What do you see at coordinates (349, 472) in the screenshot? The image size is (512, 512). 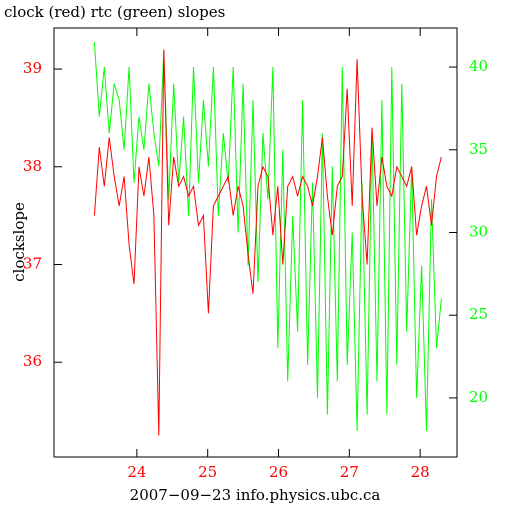 I see `x-tick-label: 27` at bounding box center [349, 472].